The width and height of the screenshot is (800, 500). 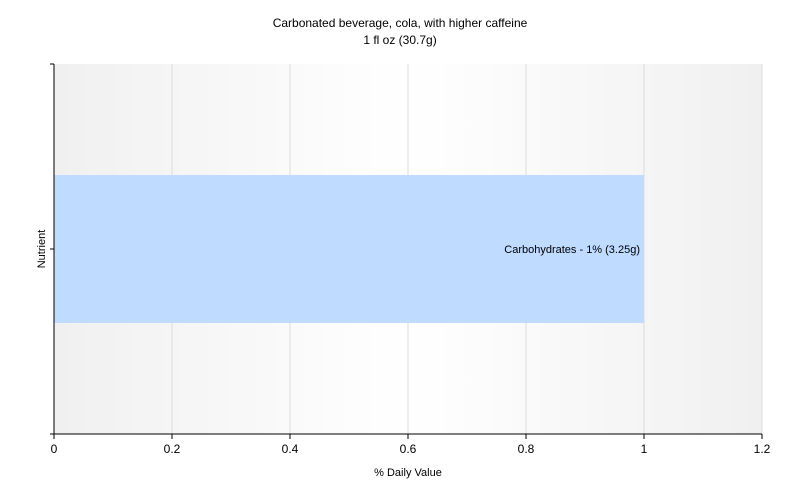 I want to click on x-tick-label: 0.8, so click(x=526, y=449).